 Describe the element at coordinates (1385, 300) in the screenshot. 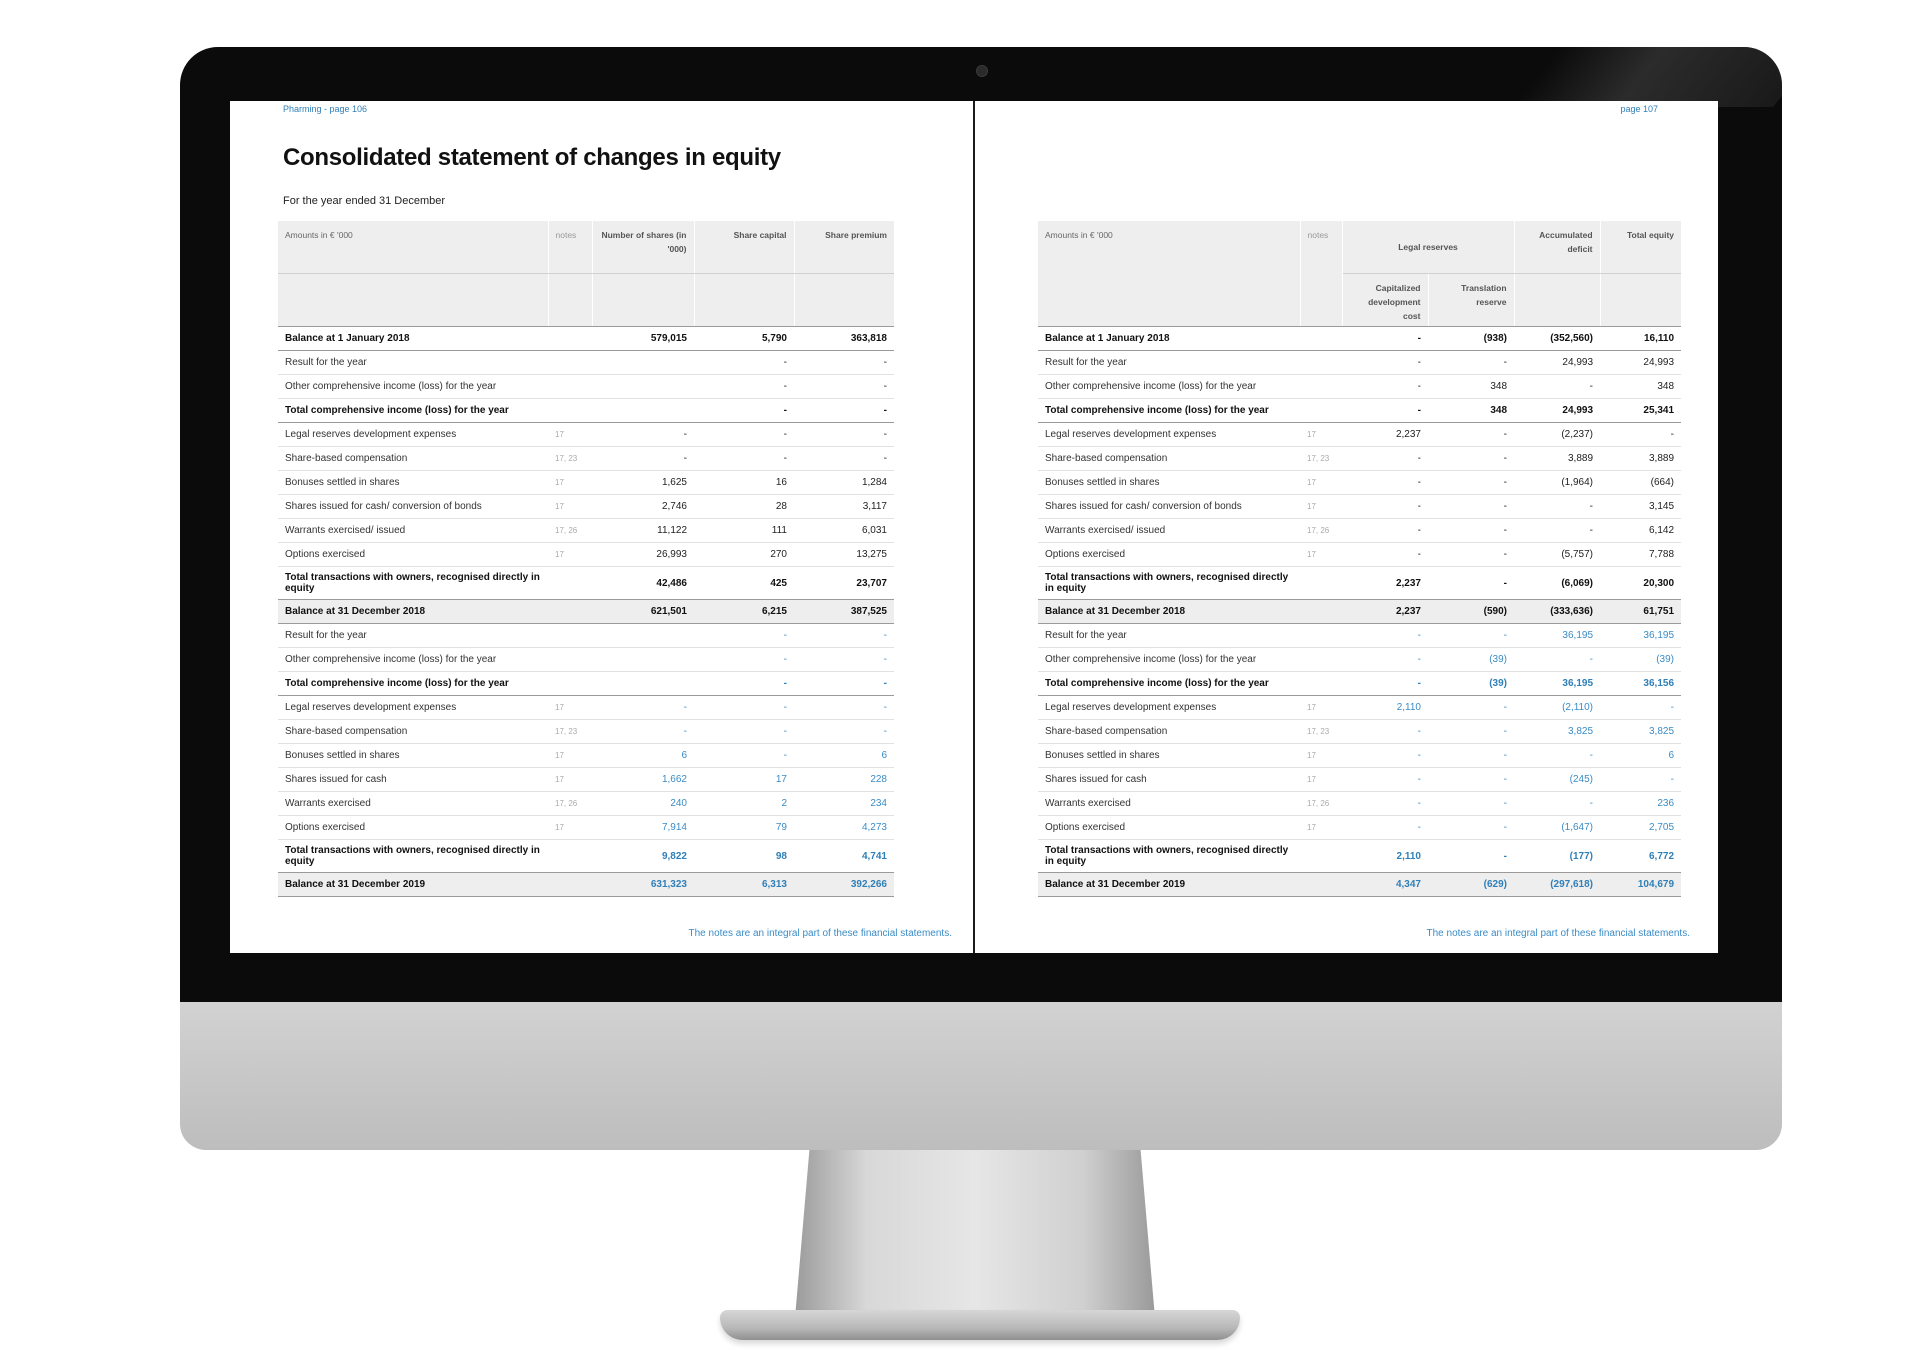

I see `capitalized-development-cost-header: Capitalized development cost` at that location.